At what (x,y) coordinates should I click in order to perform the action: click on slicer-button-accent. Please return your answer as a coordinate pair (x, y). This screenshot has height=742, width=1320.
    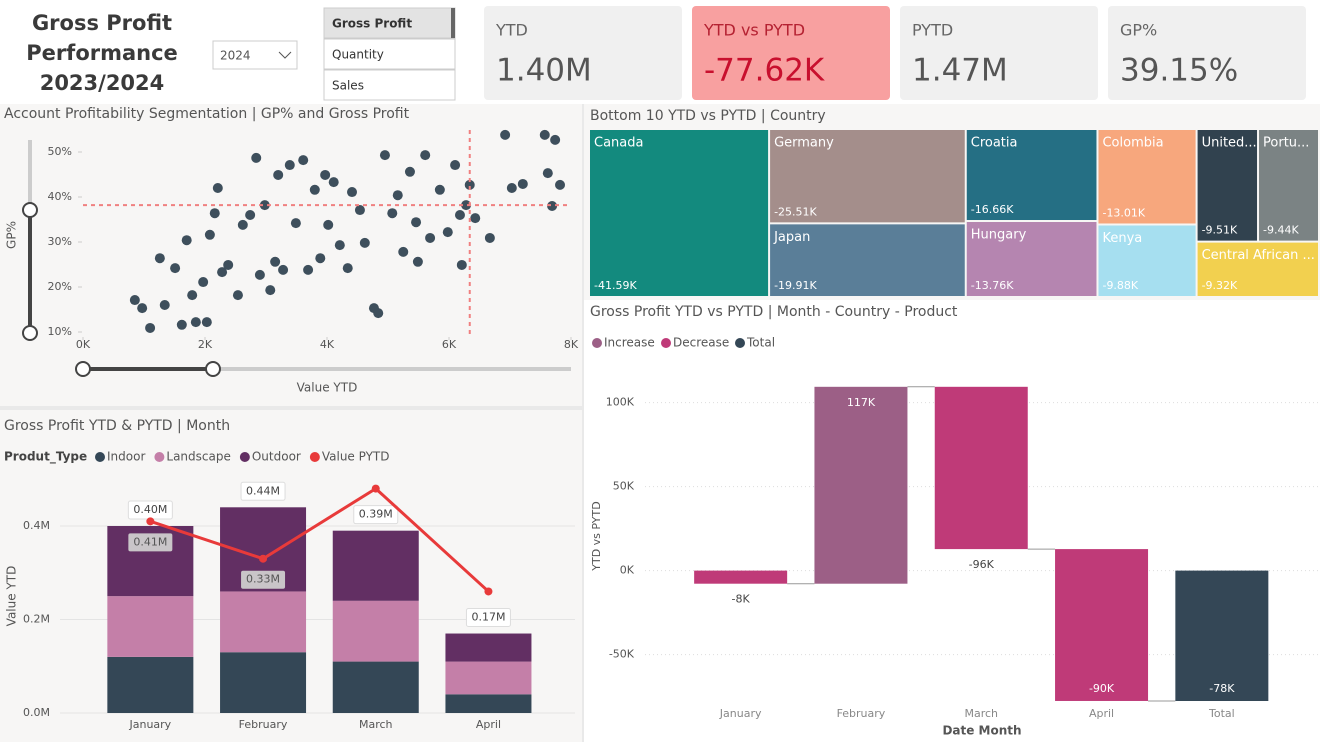
    Looking at the image, I should click on (453, 23).